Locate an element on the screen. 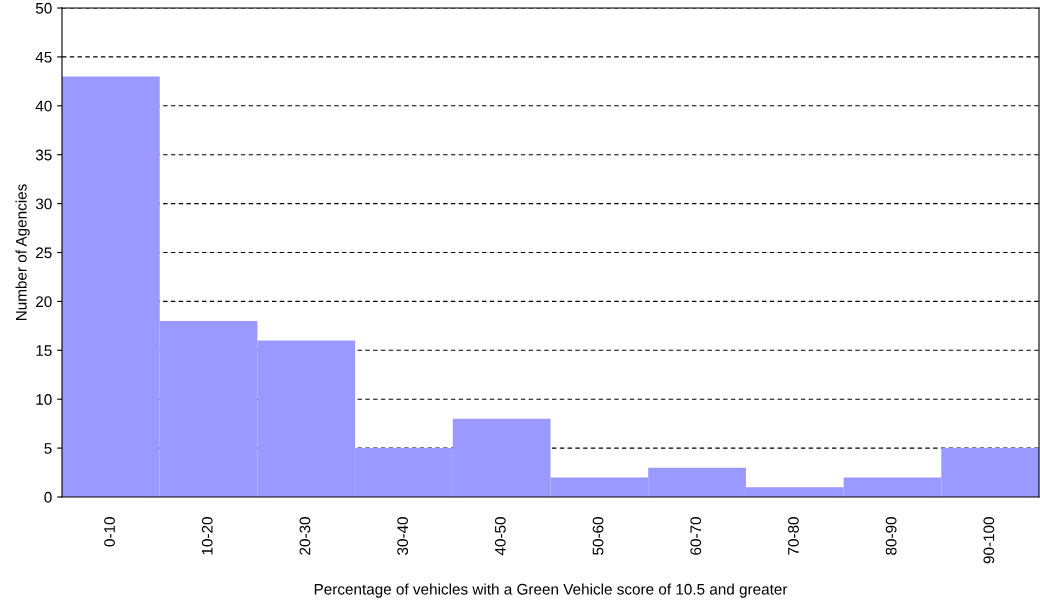 The image size is (1040, 608). y-tick-label: 0 is located at coordinates (48, 497).